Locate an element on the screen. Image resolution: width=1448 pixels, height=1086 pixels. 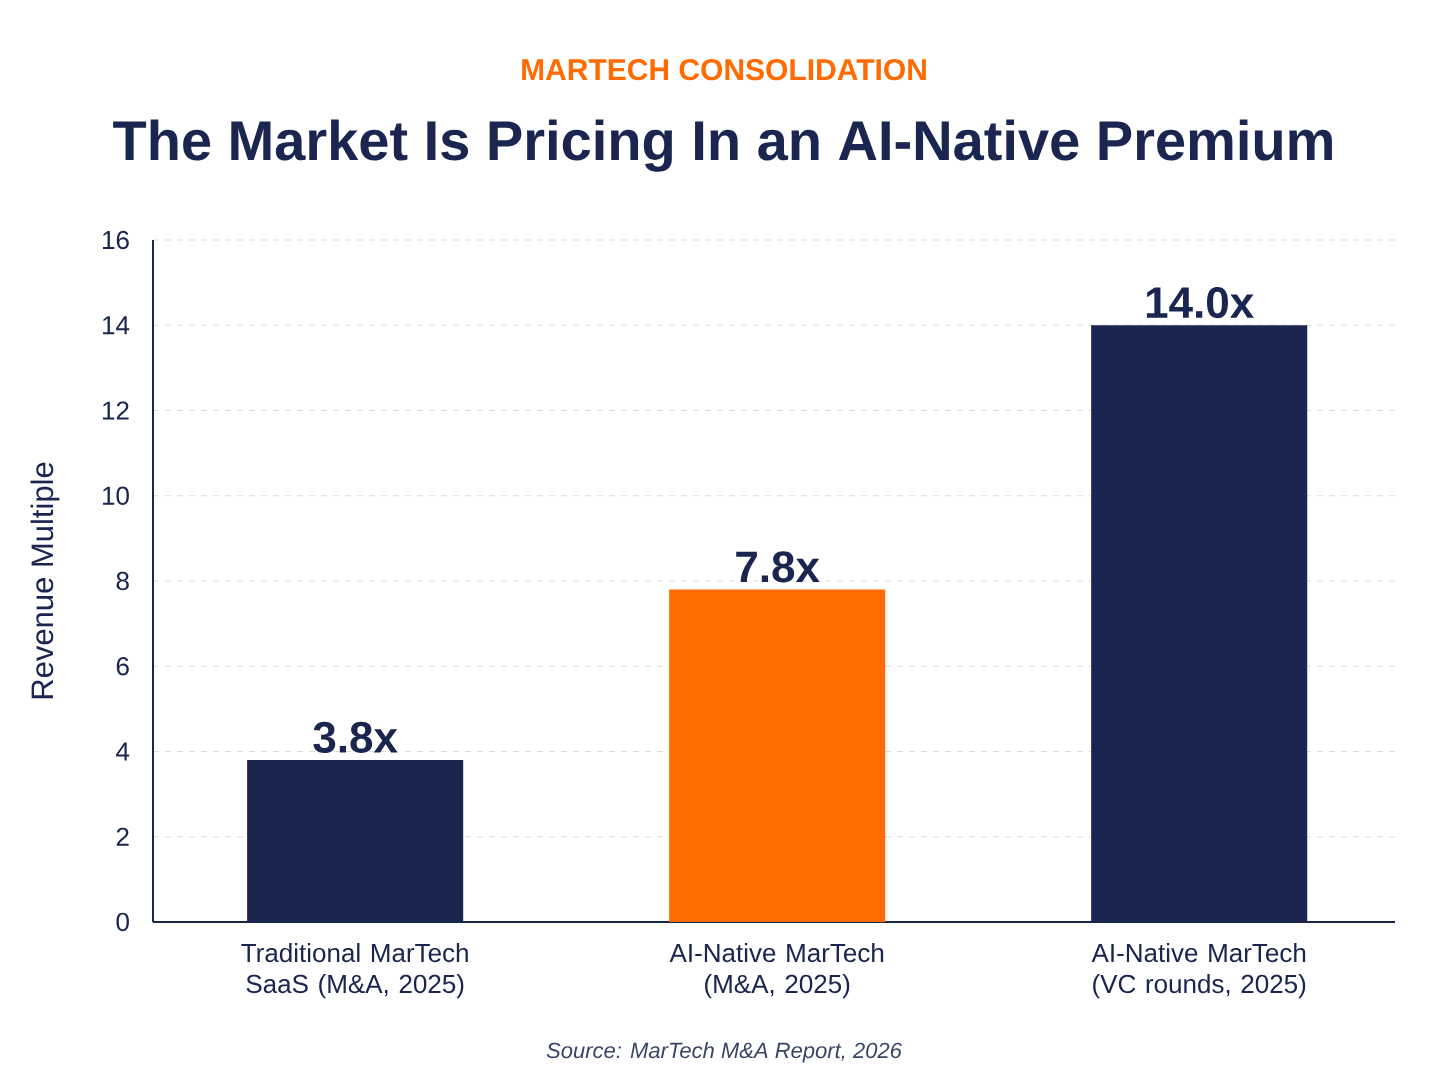
y-tick-label: 16 is located at coordinates (115, 240).